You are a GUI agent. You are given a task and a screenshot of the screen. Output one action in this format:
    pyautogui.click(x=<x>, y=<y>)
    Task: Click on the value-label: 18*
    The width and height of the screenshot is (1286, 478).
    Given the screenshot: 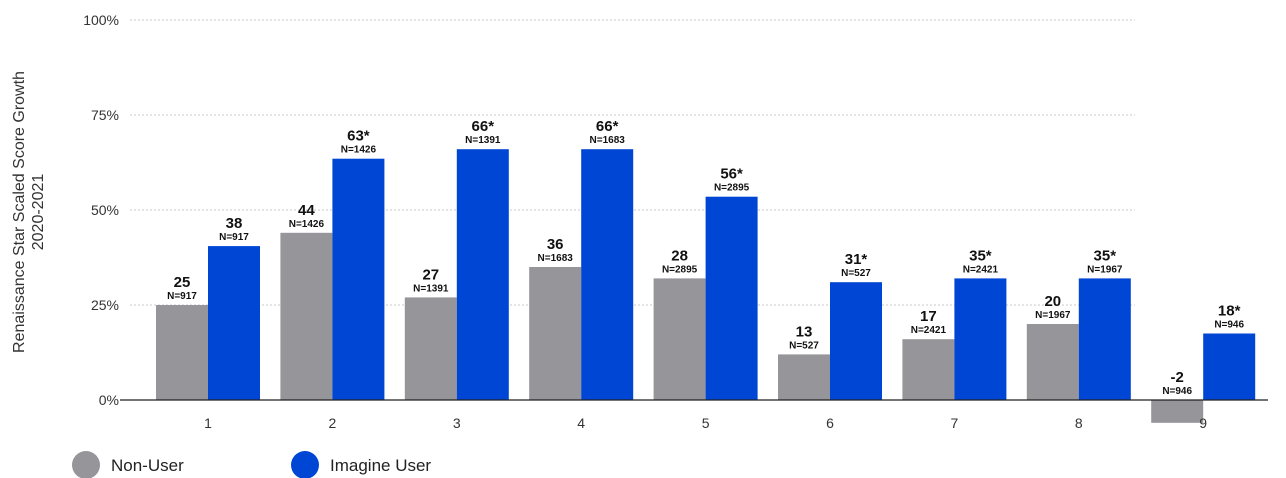 What is the action you would take?
    pyautogui.click(x=1229, y=311)
    